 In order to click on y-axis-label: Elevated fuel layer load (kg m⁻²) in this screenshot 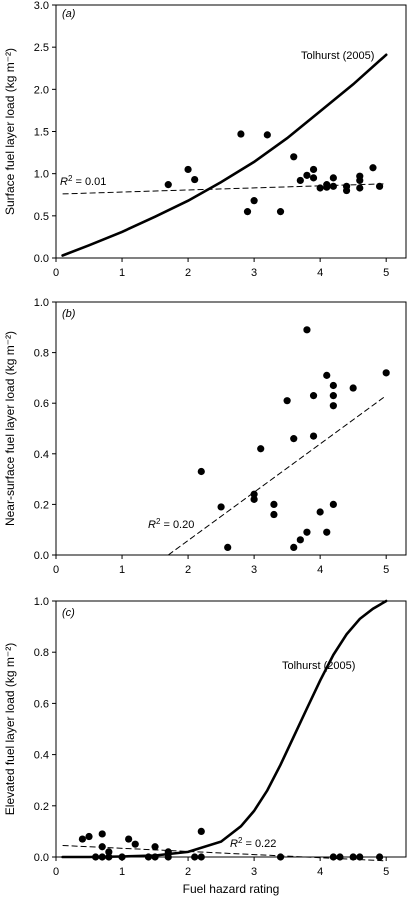, I will do `click(10, 729)`.